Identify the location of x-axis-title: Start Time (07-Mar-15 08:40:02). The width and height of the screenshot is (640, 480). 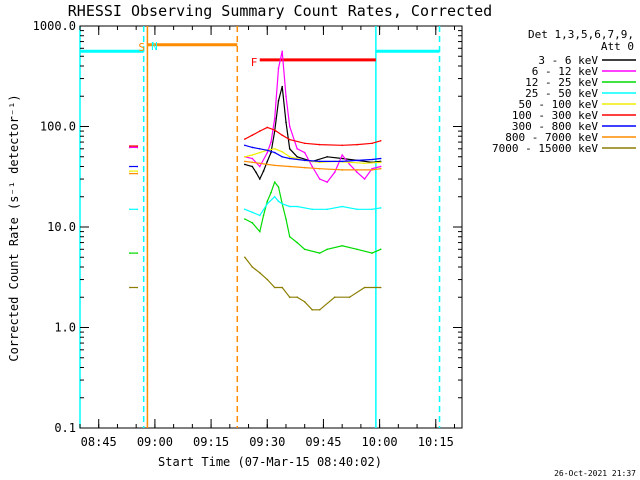
(270, 462).